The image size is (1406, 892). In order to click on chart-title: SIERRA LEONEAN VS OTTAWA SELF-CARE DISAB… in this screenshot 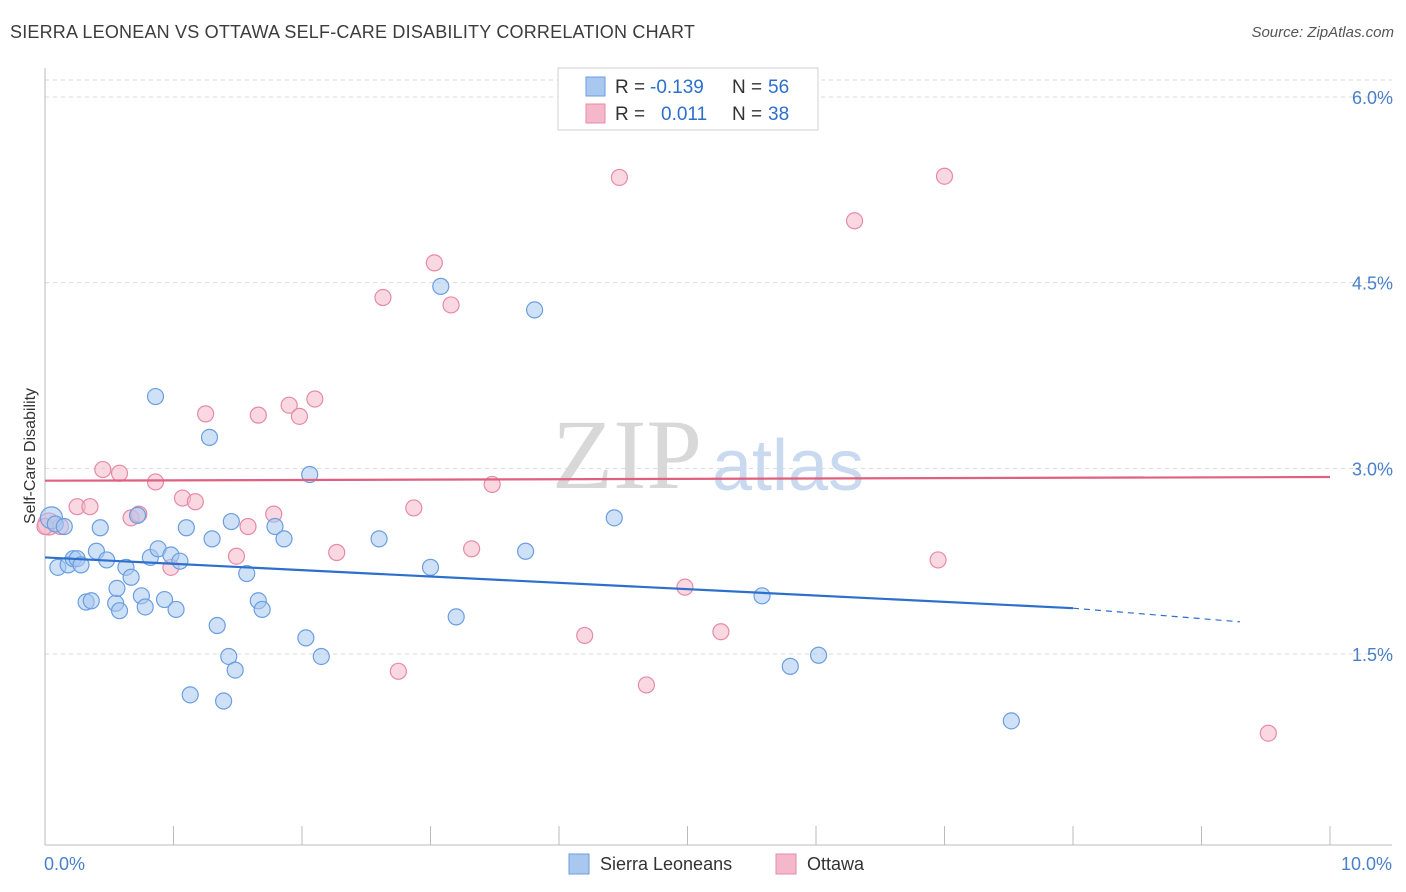, I will do `click(353, 32)`.